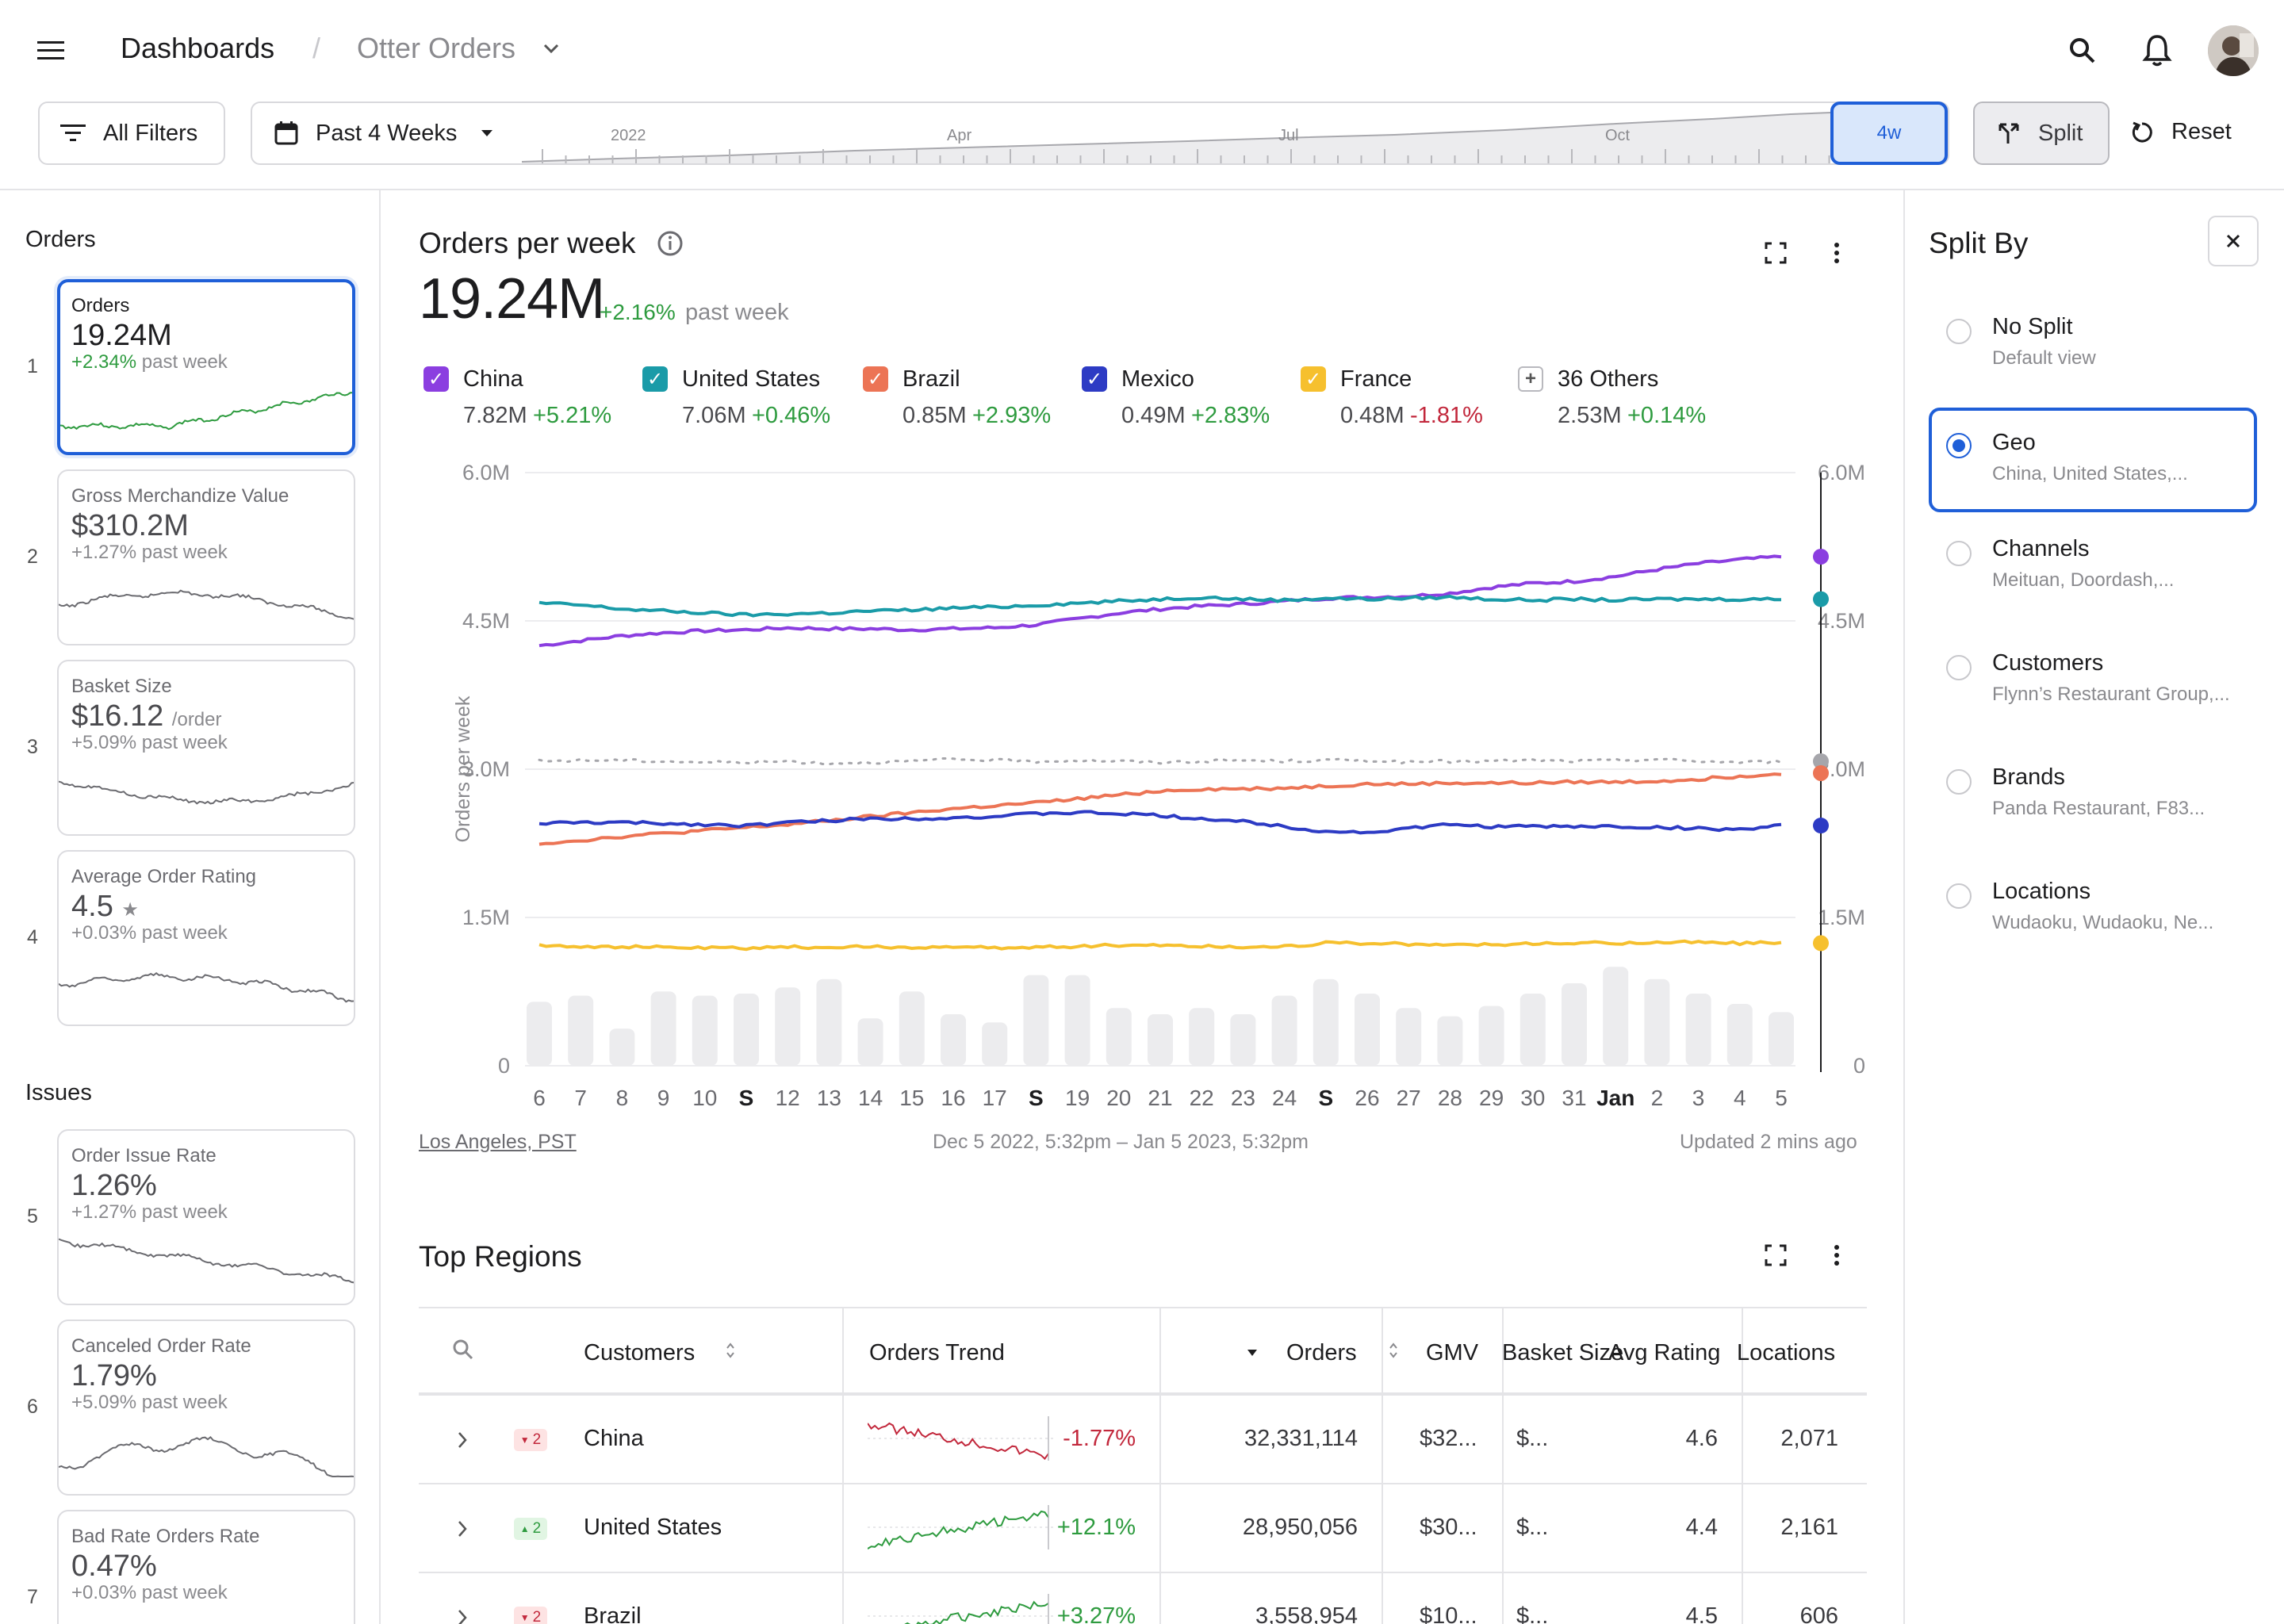 Image resolution: width=2284 pixels, height=1624 pixels. Describe the element at coordinates (2233, 241) in the screenshot. I see `close-panel-button` at that location.